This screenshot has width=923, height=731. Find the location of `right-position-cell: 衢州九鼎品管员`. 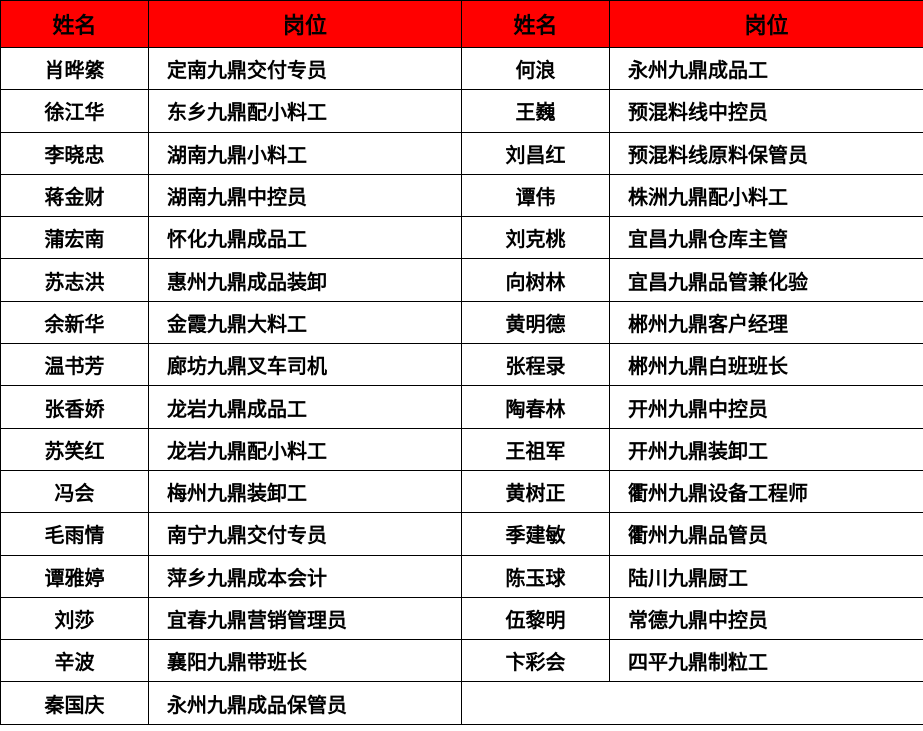

right-position-cell: 衢州九鼎品管员 is located at coordinates (766, 534).